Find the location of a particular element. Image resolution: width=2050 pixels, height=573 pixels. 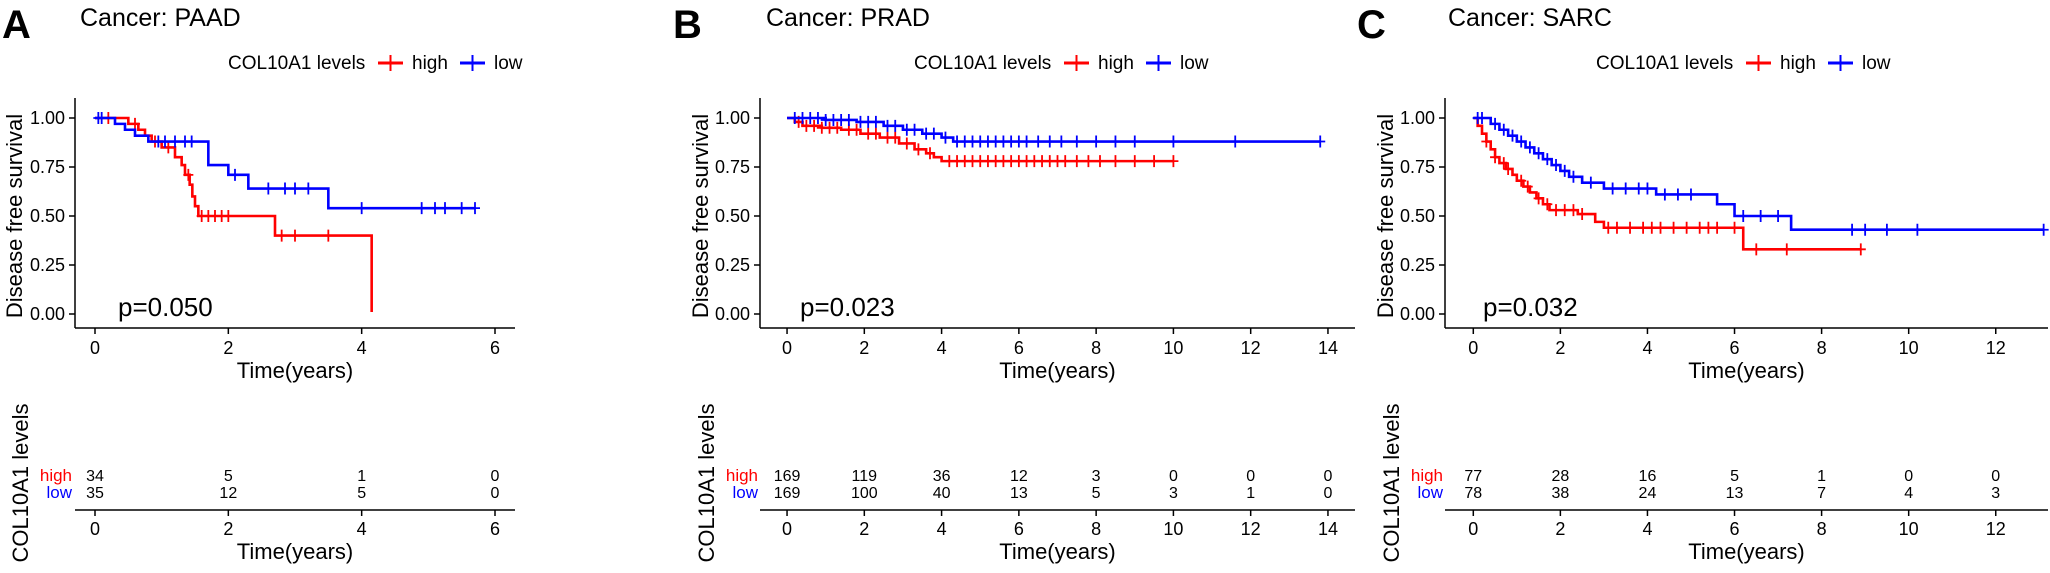

panel-letter: C is located at coordinates (1371, 25).